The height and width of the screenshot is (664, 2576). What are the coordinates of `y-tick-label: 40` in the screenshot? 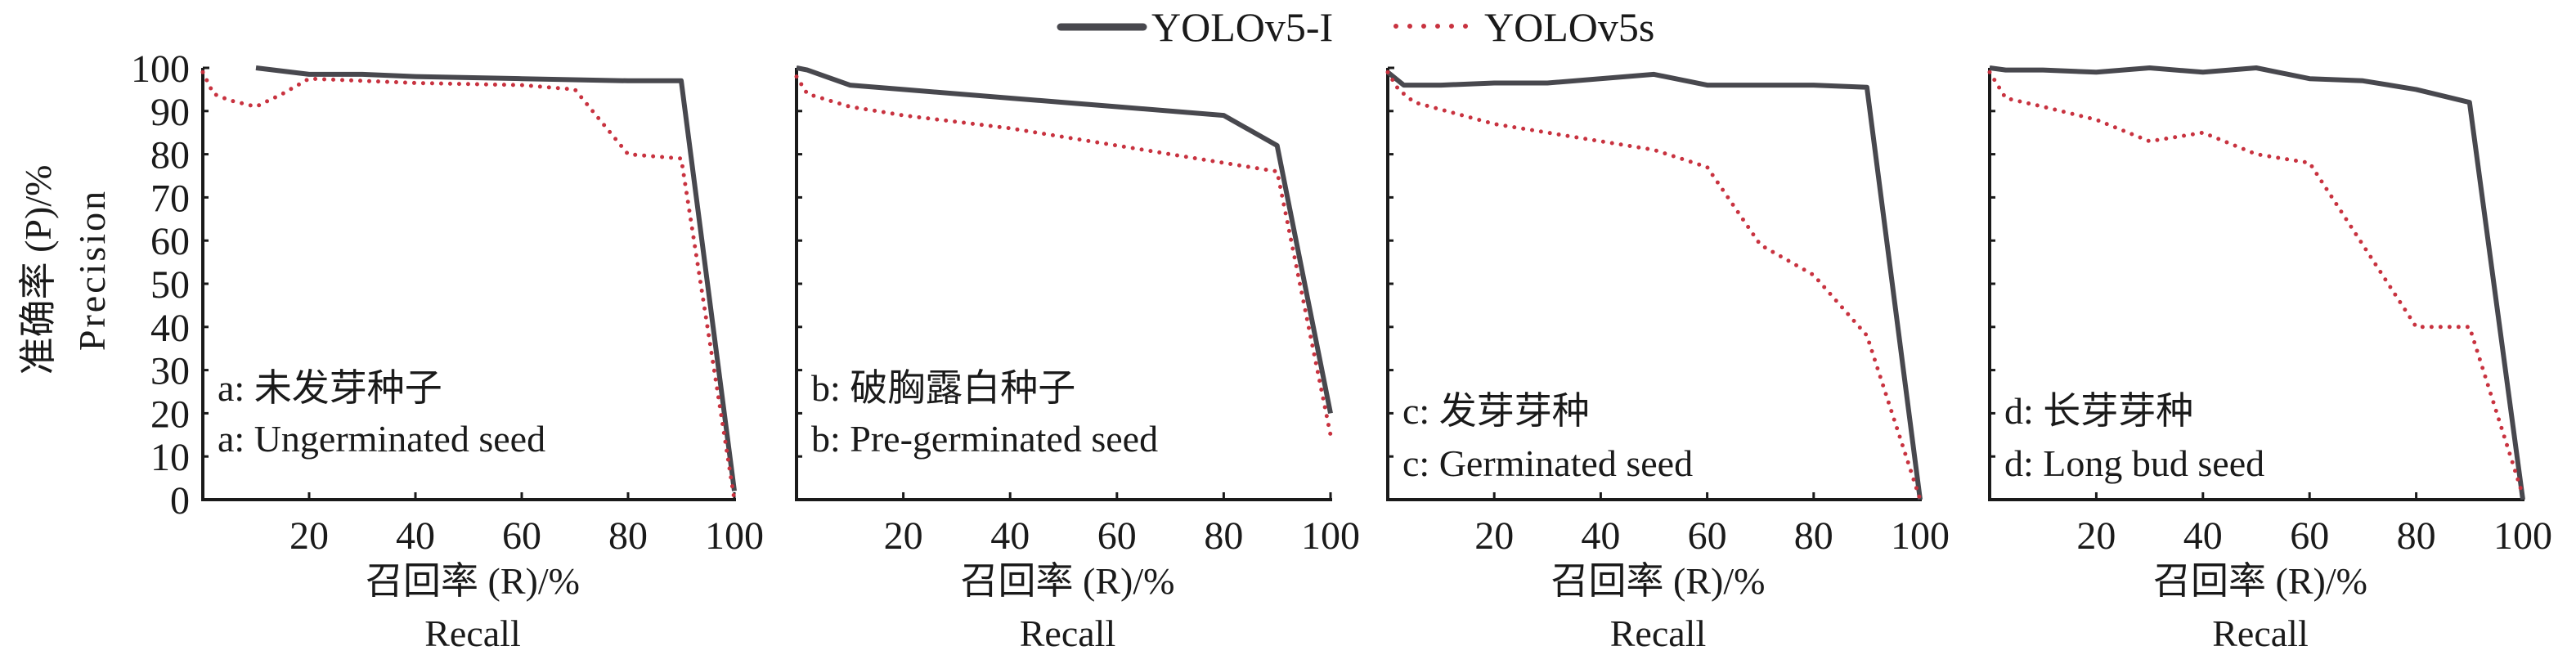 It's located at (170, 329).